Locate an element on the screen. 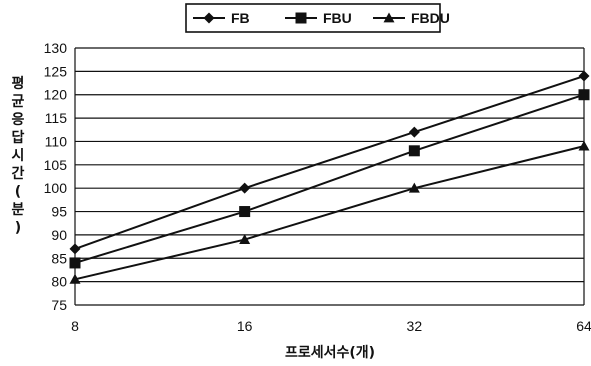  y-tick-label: 125 is located at coordinates (56, 71).